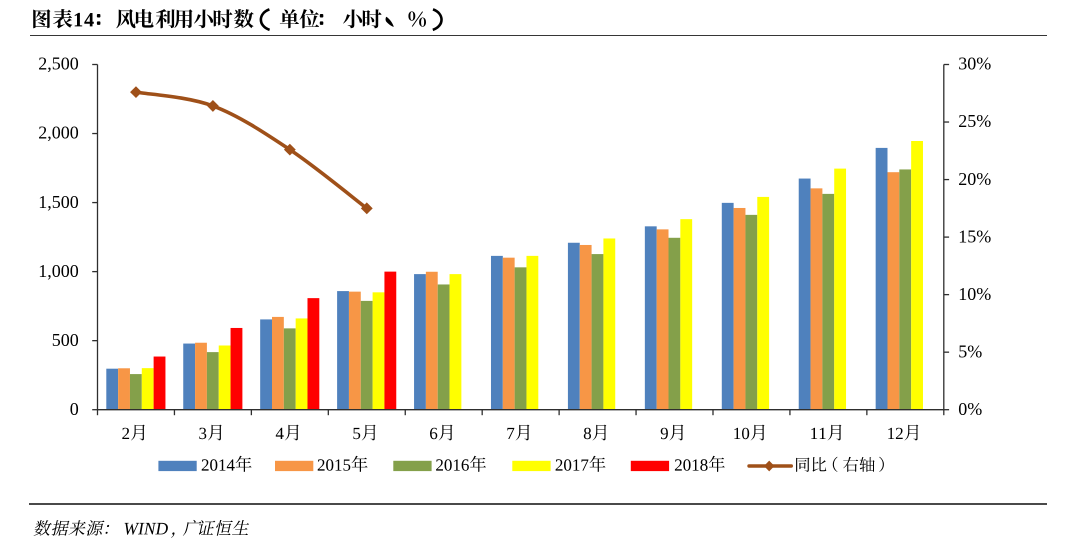 The height and width of the screenshot is (553, 1070). What do you see at coordinates (974, 64) in the screenshot?
I see `svg-text: 30%` at bounding box center [974, 64].